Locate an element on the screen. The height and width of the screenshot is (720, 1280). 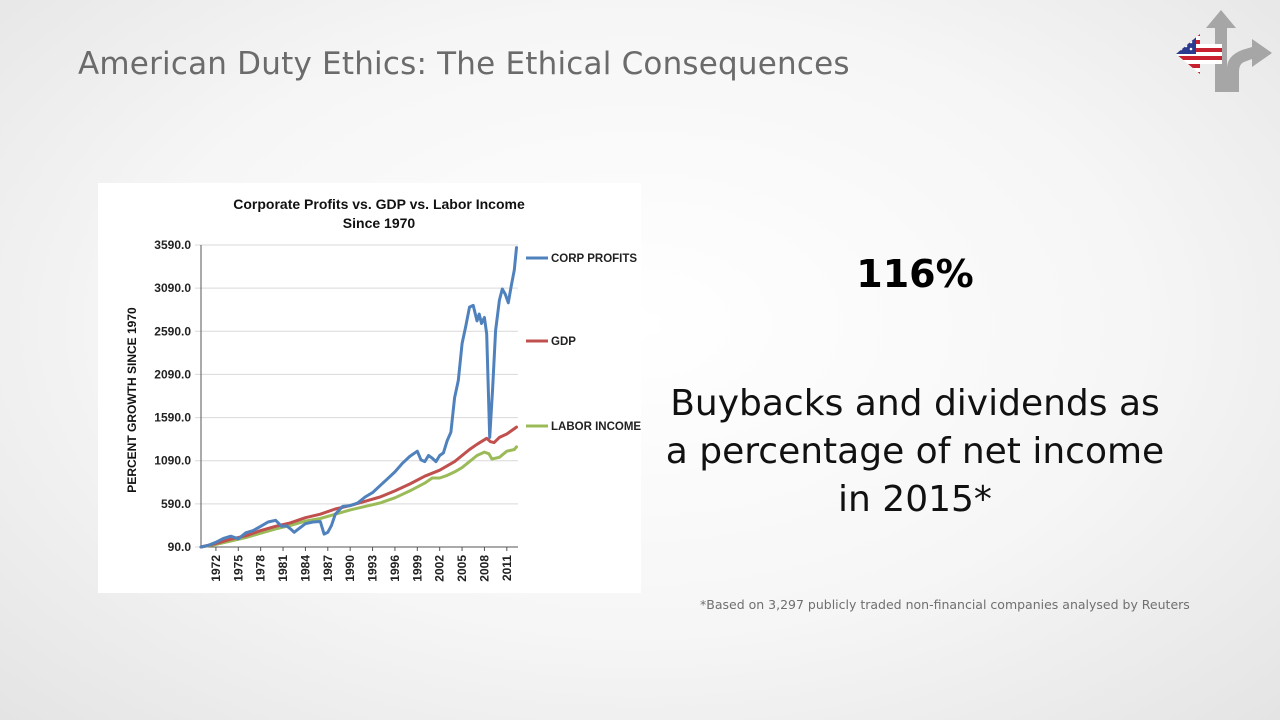
x-tick-label: 2008 is located at coordinates (484, 568).